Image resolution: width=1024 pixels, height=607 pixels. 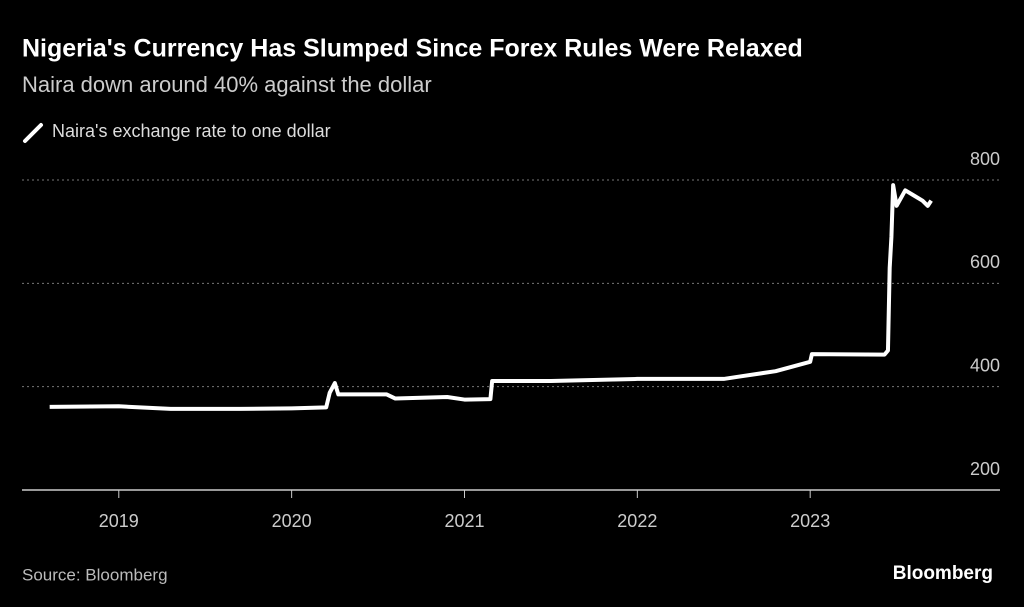 What do you see at coordinates (95, 574) in the screenshot?
I see `source: Source: Bloomberg` at bounding box center [95, 574].